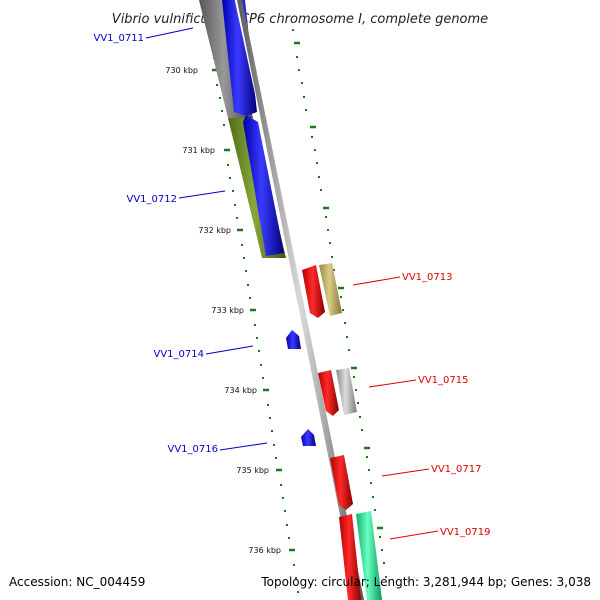  I want to click on right-strand-features, so click(342, 431).